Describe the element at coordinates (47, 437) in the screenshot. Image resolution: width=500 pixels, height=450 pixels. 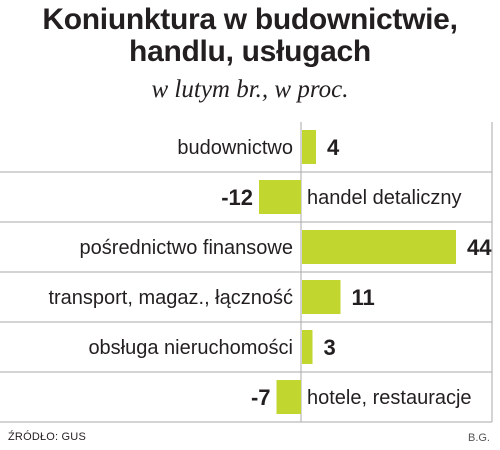
I see `source-note: ŹRÓDŁO: GUS` at that location.